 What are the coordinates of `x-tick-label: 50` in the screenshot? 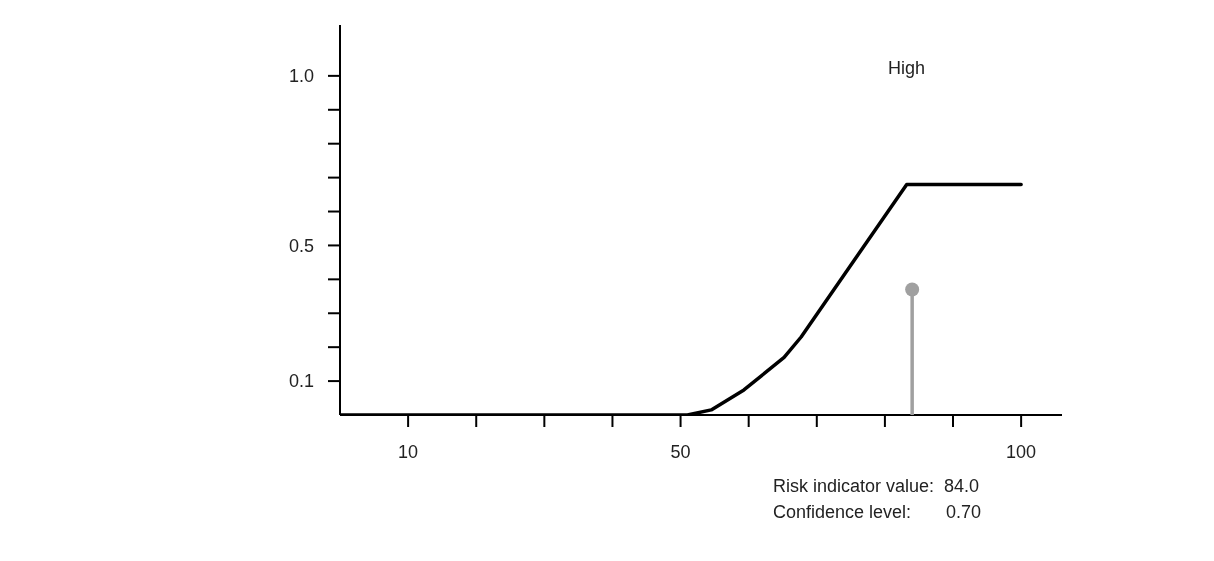 It's located at (680, 451).